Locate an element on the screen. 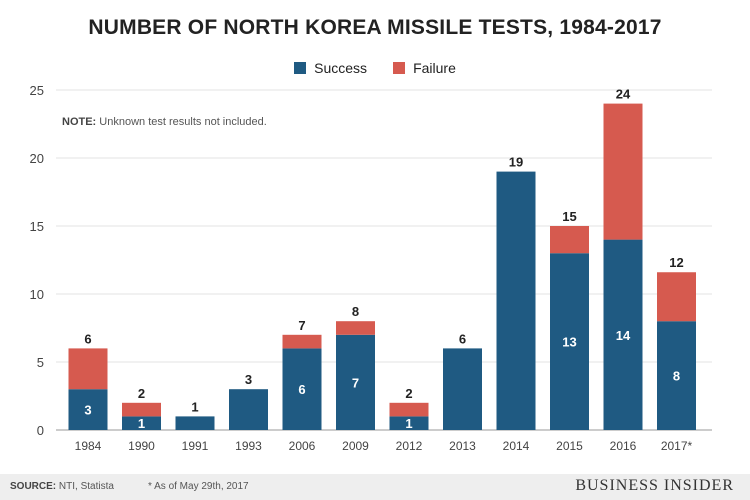 The height and width of the screenshot is (500, 750). y-tick-label-15: 15 is located at coordinates (37, 226).